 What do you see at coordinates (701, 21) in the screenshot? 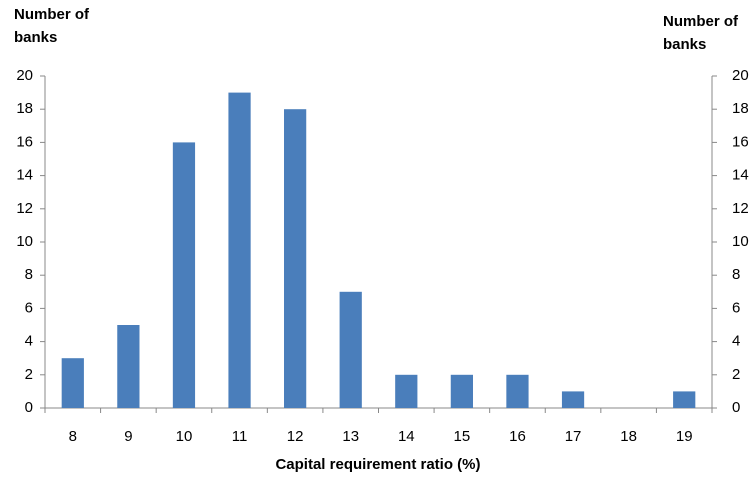
I see `y2-axis-title: Number of` at bounding box center [701, 21].